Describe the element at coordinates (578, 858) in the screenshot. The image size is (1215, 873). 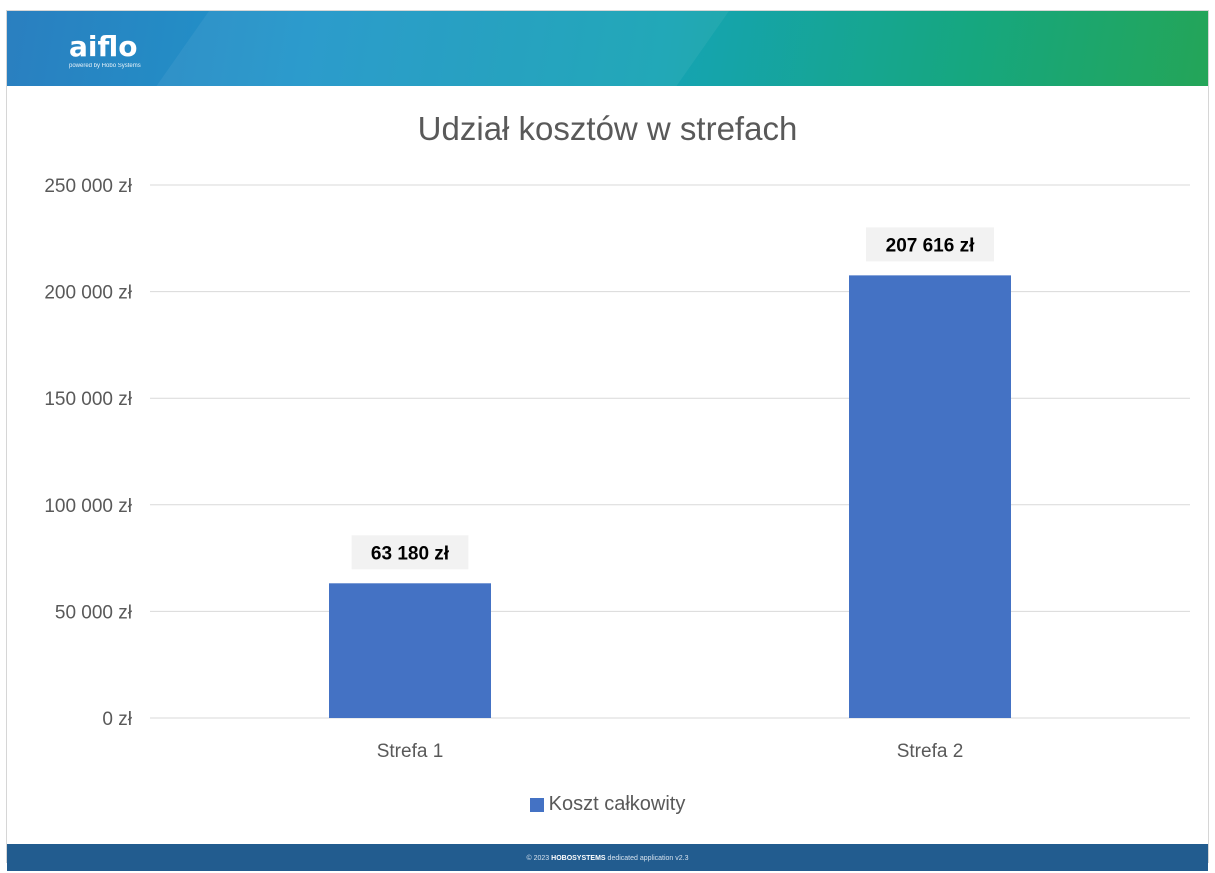
I see `footer-brand: HOBOSYSTEMS` at that location.